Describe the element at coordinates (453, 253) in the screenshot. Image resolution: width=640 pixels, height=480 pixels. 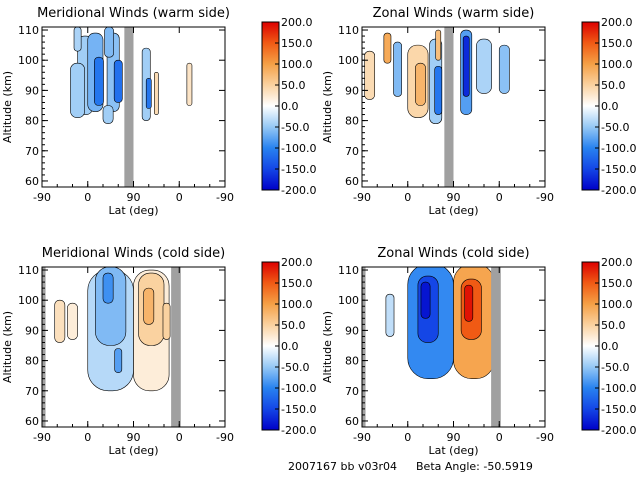
I see `chart-title: Zonal Winds (cold side)` at that location.